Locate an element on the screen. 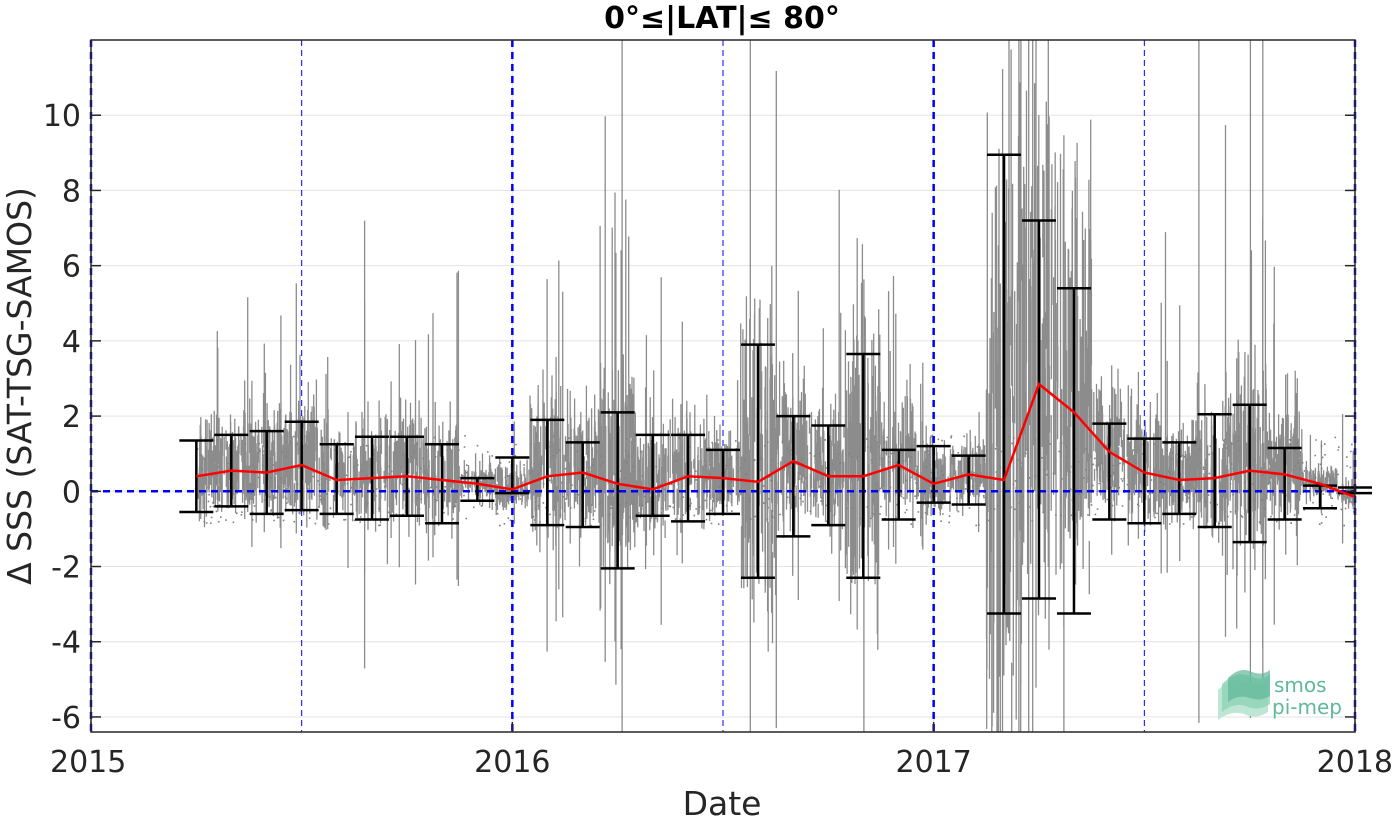 This screenshot has height=818, width=1395. y-tick-label: -6 is located at coordinates (66, 718).